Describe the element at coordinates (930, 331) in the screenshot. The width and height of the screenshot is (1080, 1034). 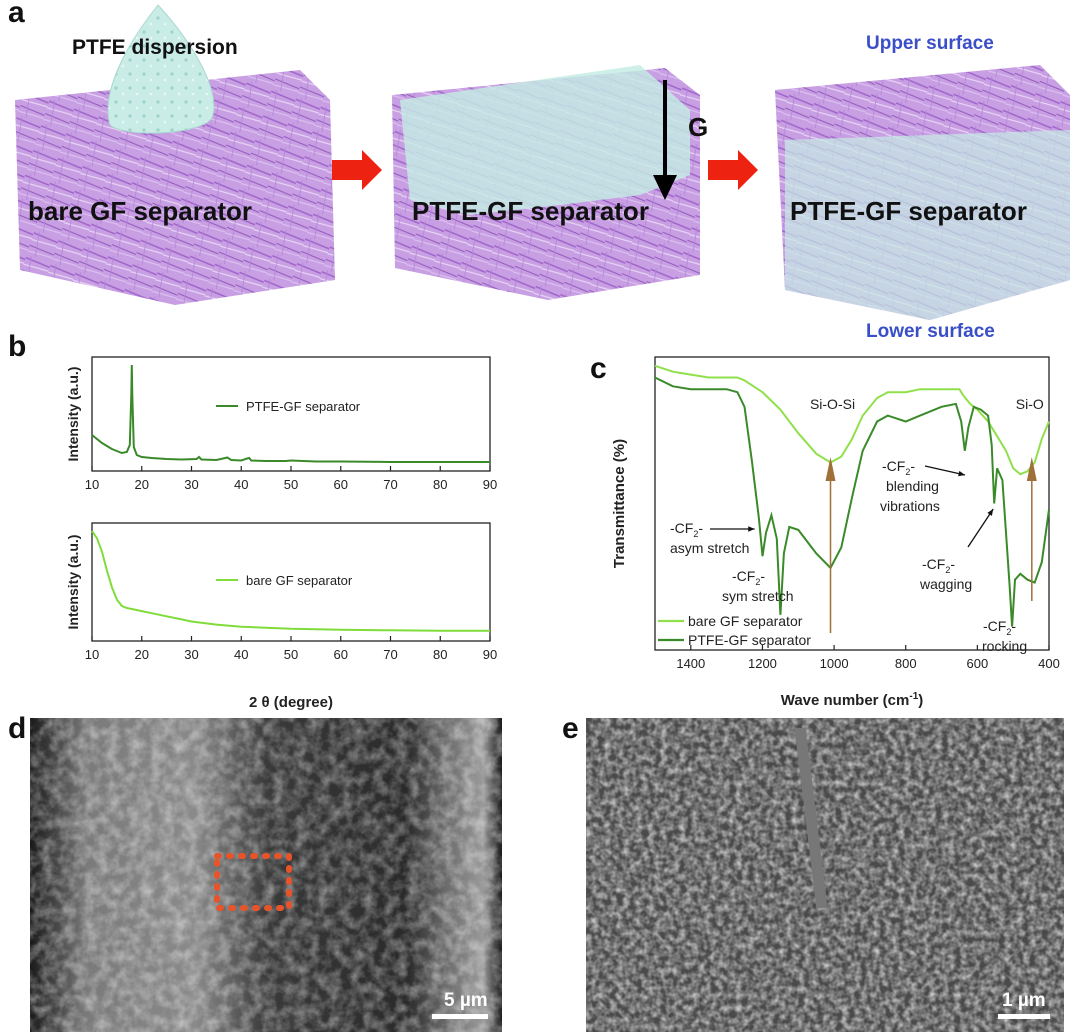
I see `lower-surface-label: Lower surface` at that location.